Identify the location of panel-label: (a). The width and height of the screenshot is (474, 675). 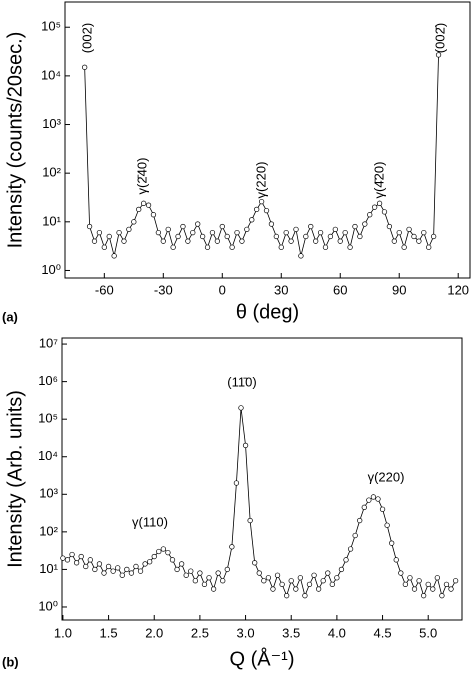
(10, 316).